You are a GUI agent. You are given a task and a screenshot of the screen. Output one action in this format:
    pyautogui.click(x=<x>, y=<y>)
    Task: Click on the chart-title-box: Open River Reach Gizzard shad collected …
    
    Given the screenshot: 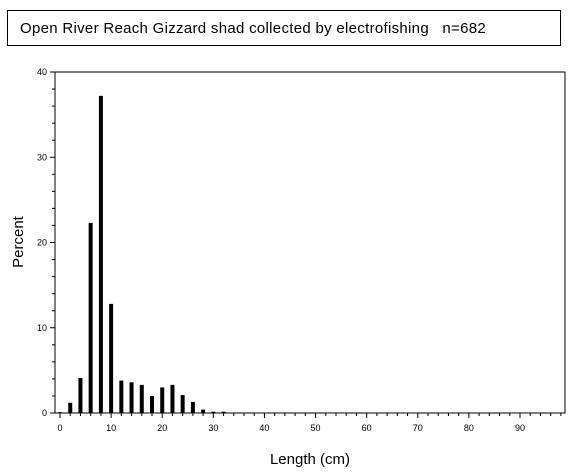 What is the action you would take?
    pyautogui.click(x=284, y=28)
    